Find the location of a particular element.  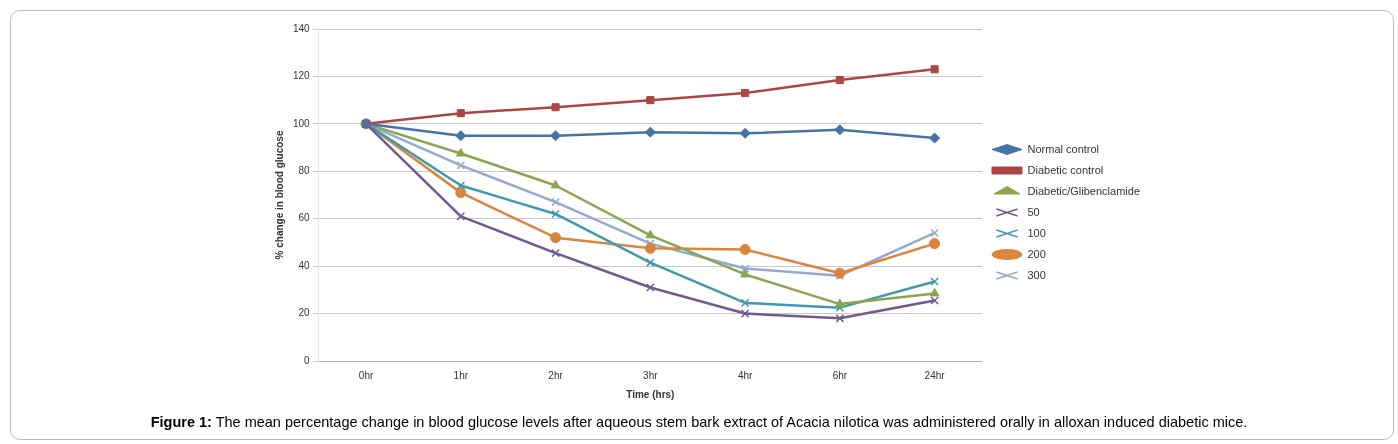

x-tick-label: 0hr is located at coordinates (366, 375).